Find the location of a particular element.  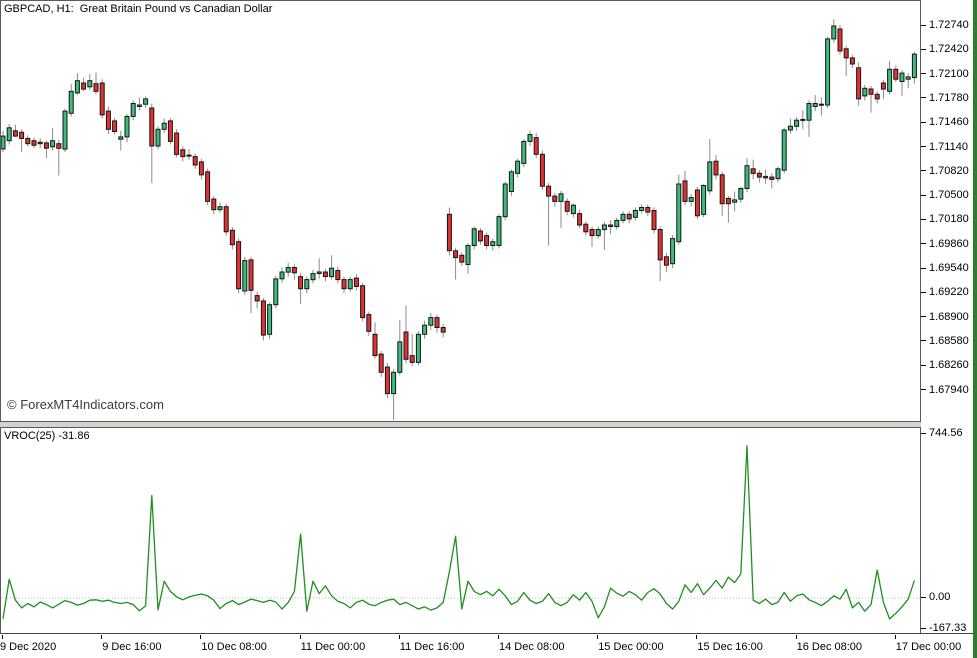

price-axis-label: 1.70820 is located at coordinates (949, 170).